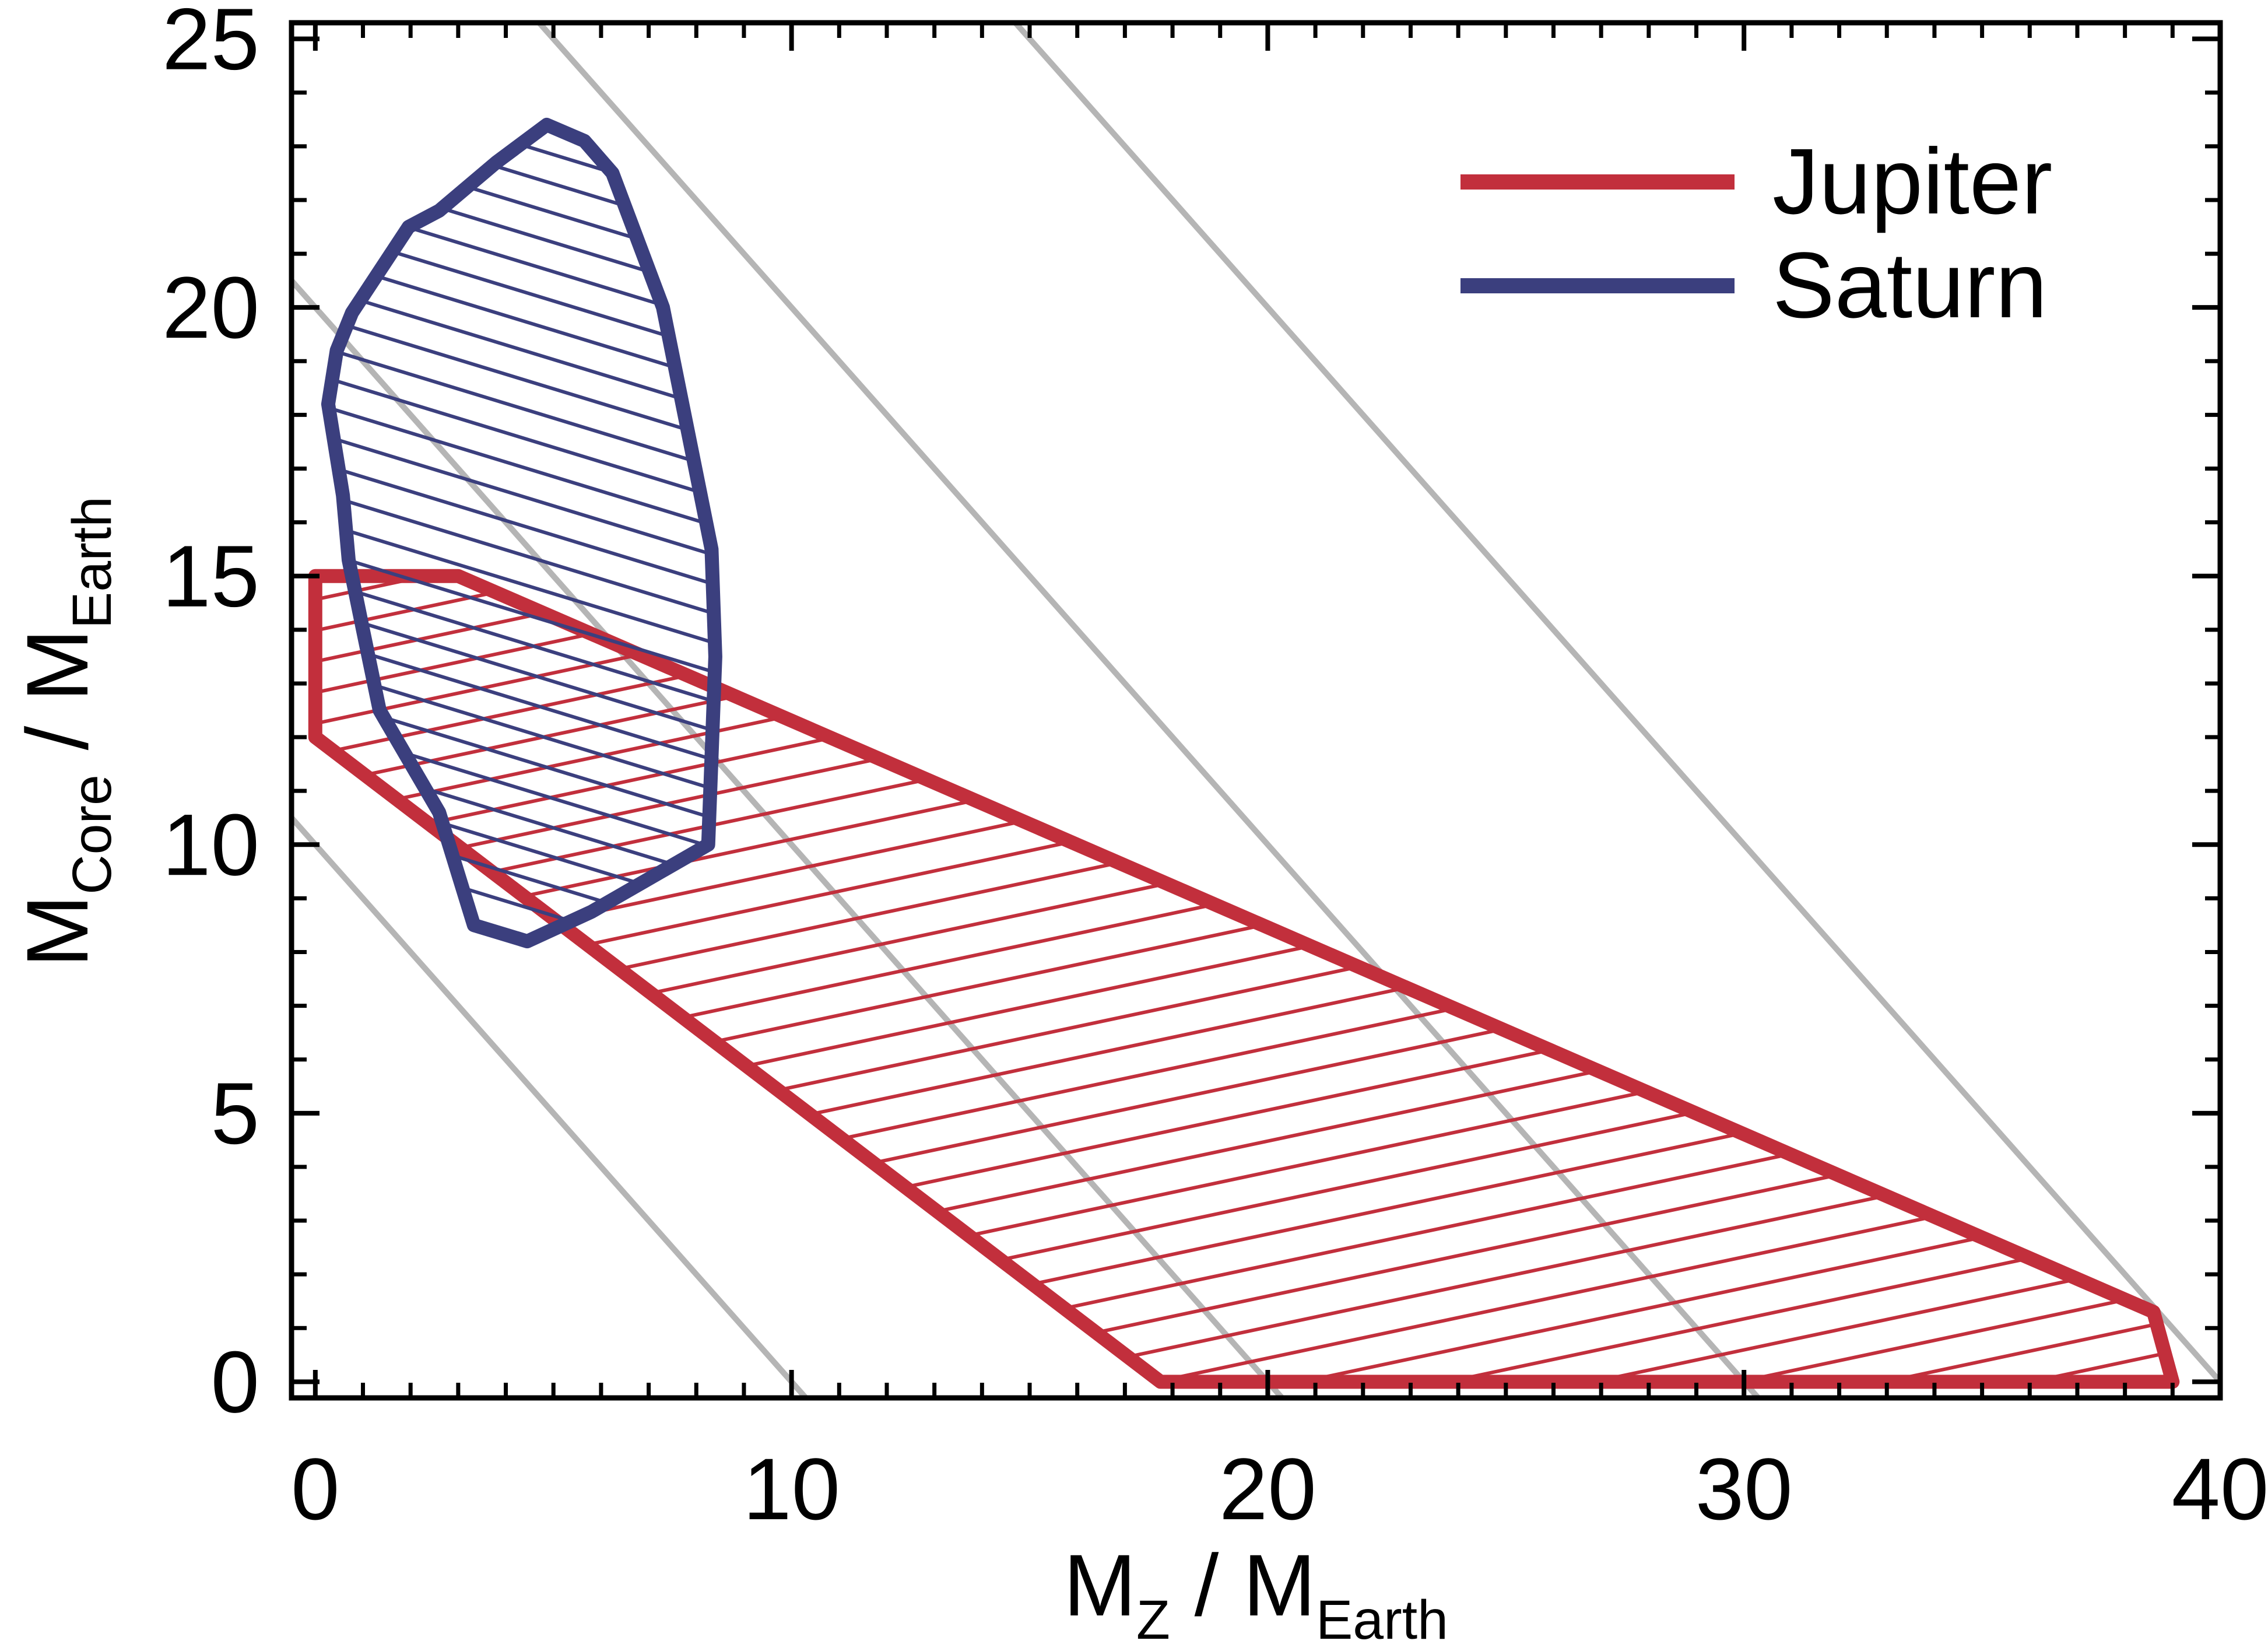  I want to click on y-tick-label-15: 15, so click(210, 576).